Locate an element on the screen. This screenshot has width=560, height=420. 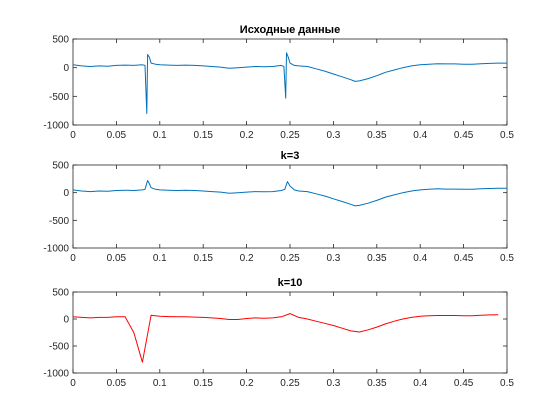
subplot-3-x-tick-label: 0.1 is located at coordinates (160, 383).